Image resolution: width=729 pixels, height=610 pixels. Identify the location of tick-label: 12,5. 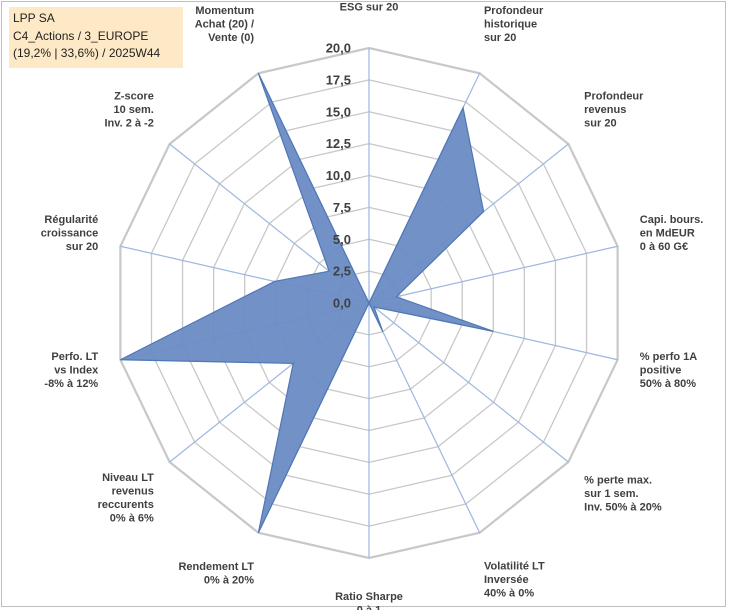
(338, 143).